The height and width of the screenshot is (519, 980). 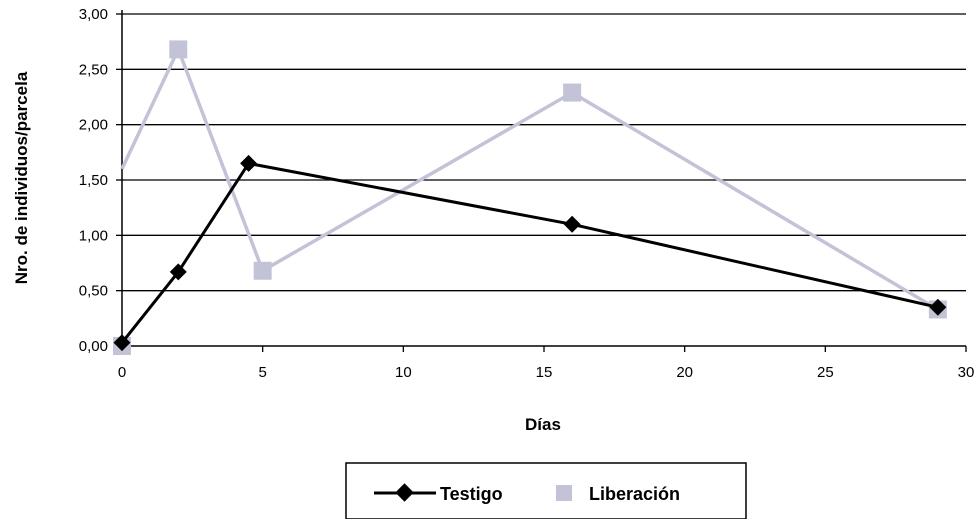 I want to click on y-tick-label: 2,00, so click(x=93, y=125).